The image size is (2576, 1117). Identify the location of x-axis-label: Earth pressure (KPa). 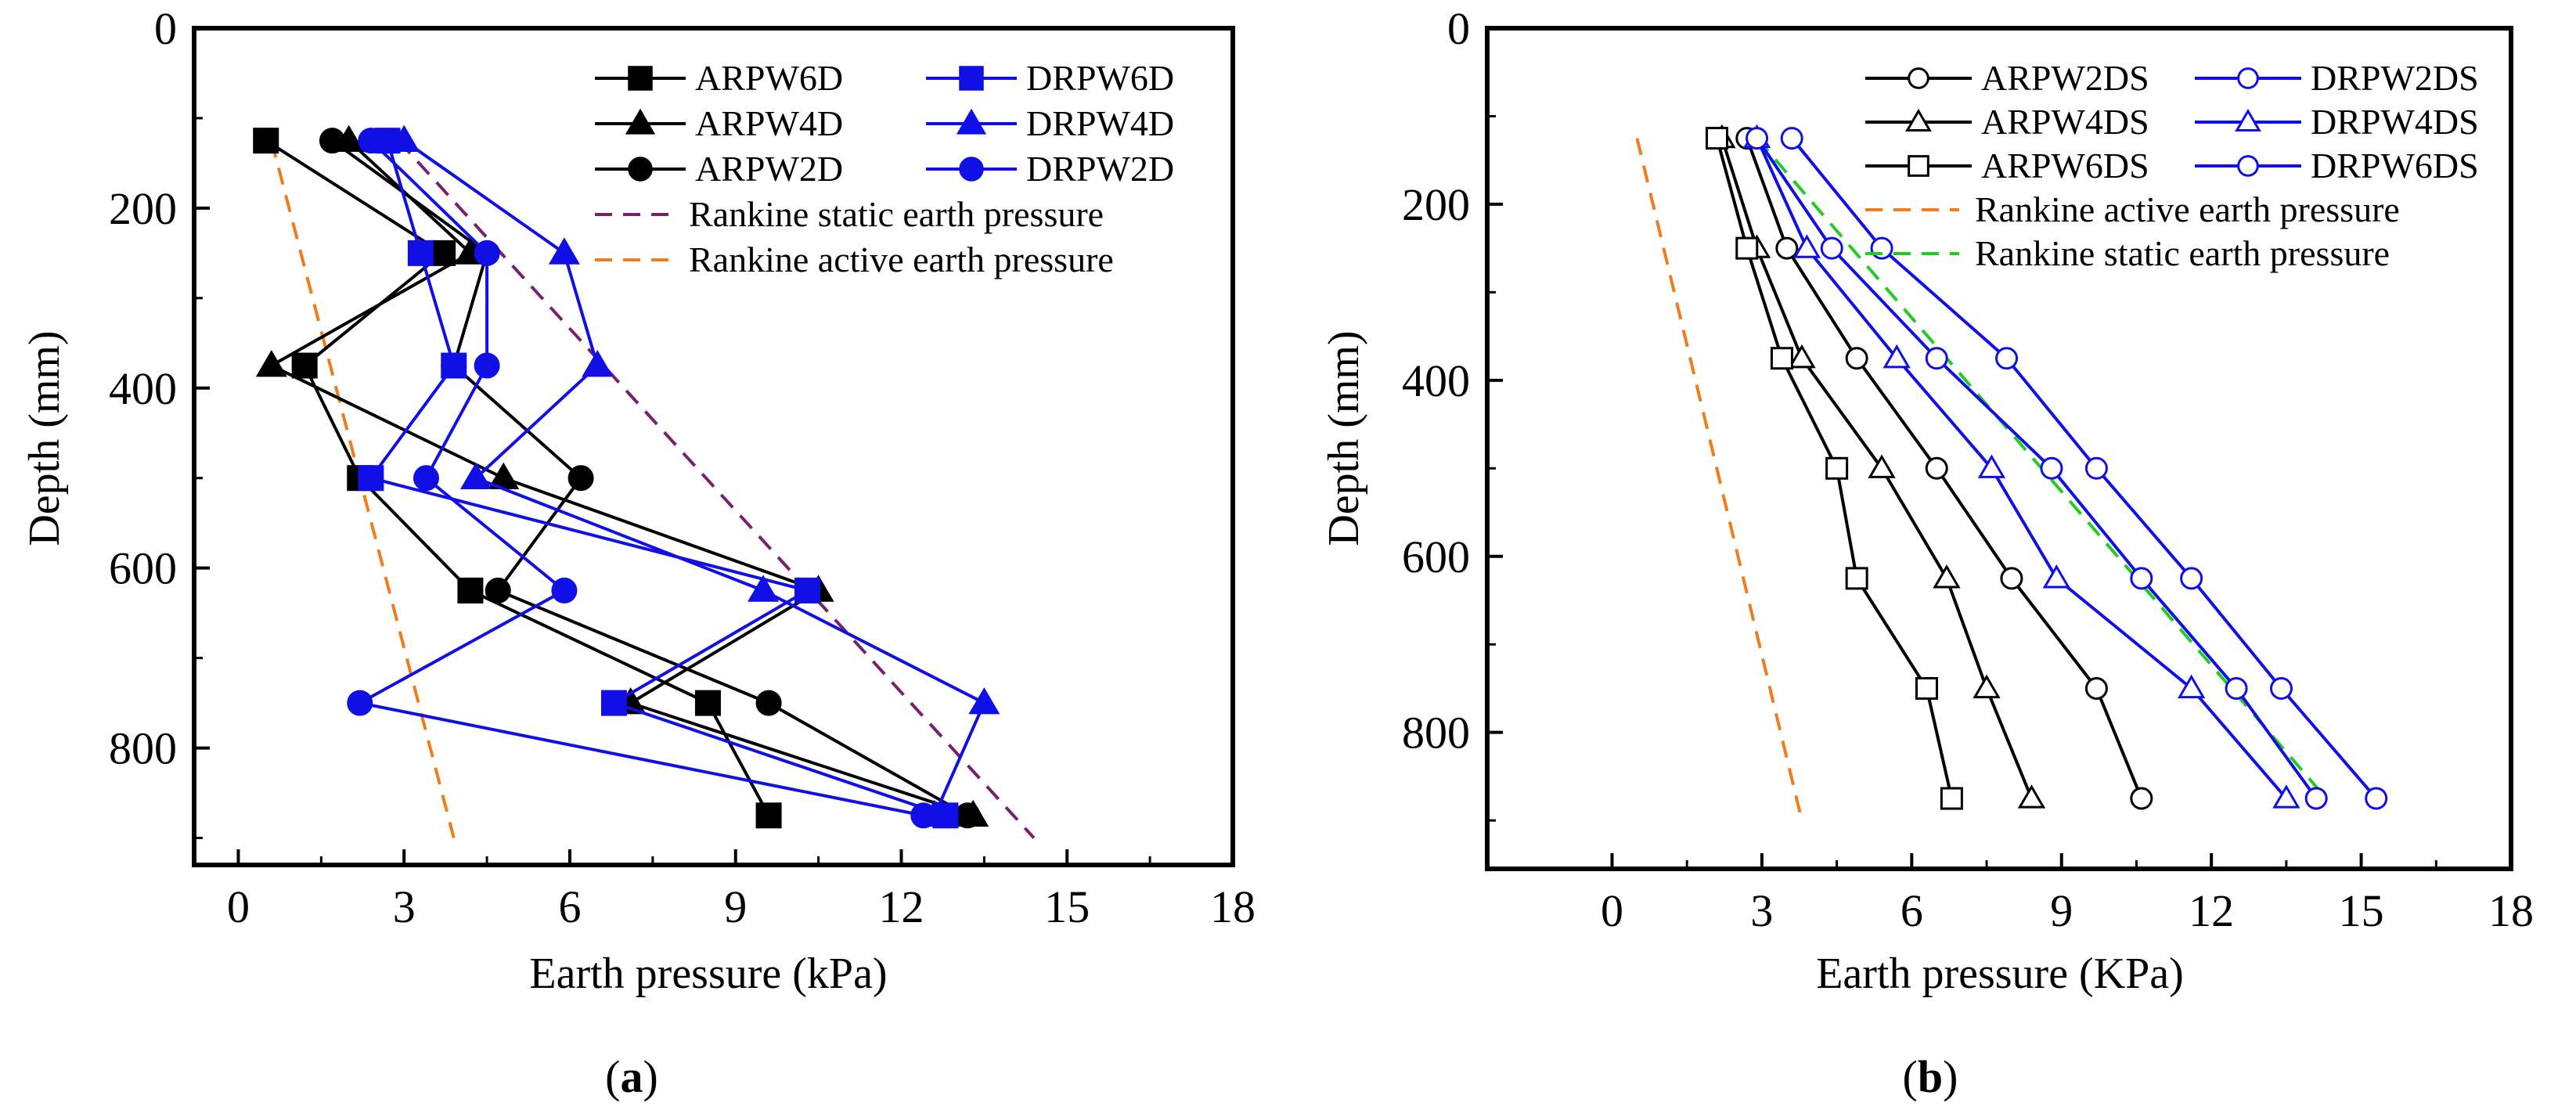
(2000, 974).